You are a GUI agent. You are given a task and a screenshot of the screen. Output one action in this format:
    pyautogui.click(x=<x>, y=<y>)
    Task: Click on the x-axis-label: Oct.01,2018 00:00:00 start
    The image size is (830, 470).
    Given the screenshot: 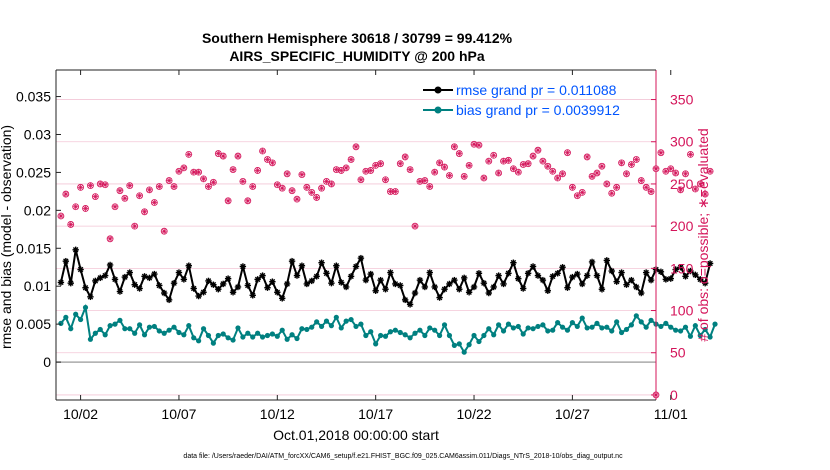 What is the action you would take?
    pyautogui.click(x=356, y=435)
    